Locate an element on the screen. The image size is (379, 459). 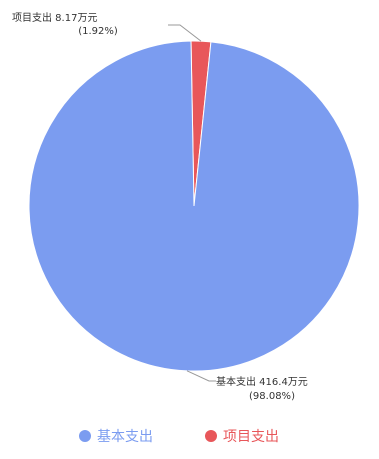
slice-label-basic: 基本支出 416.4万元 is located at coordinates (262, 381).